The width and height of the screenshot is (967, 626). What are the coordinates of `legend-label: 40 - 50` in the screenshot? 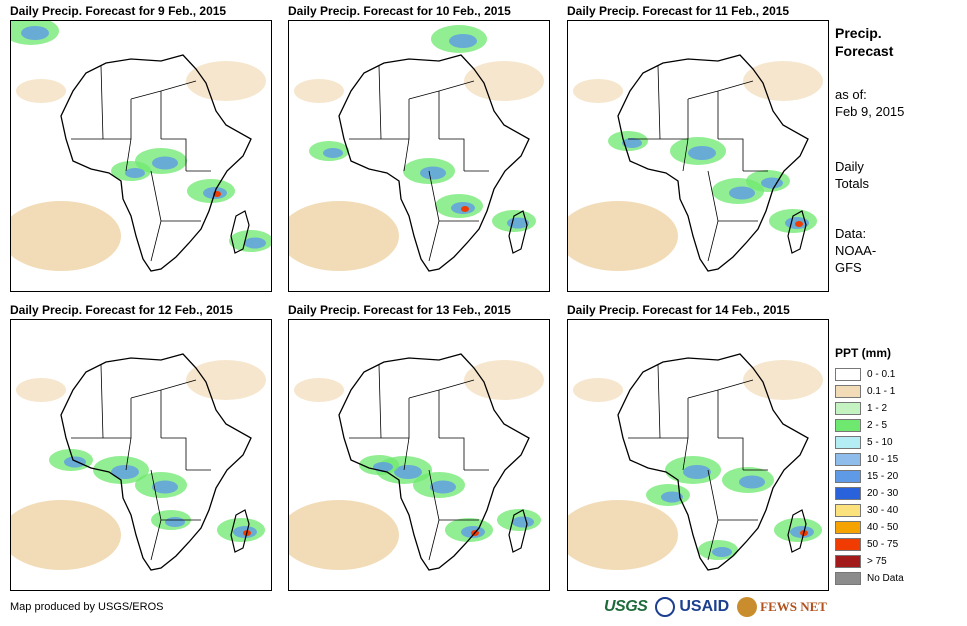 It's located at (883, 527).